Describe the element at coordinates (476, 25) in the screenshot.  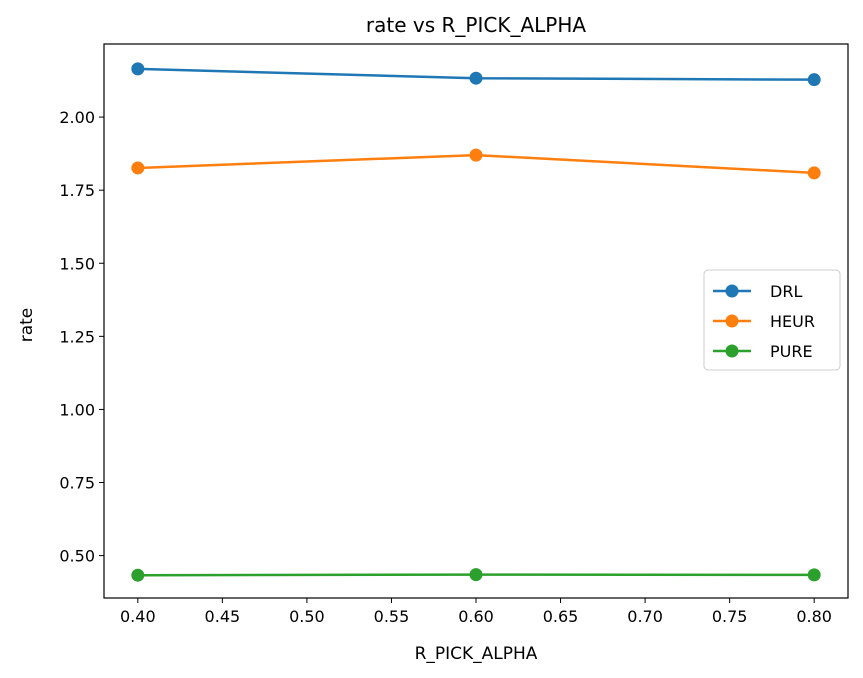
I see `chart-title: rate vs R_PICK_ALPHA` at that location.